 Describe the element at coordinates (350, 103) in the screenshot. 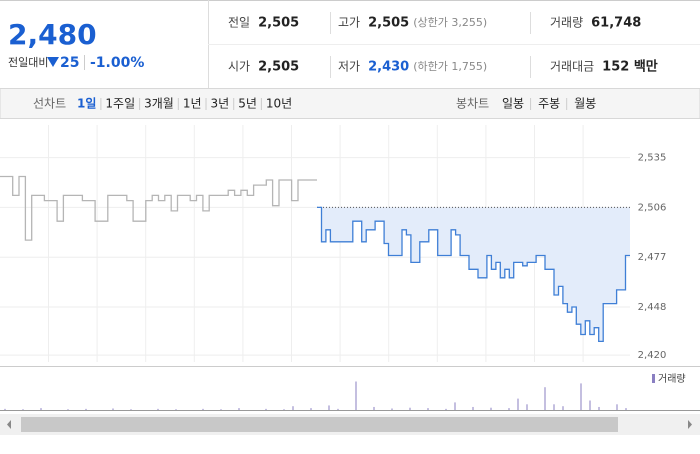

I see `tab-bar` at that location.